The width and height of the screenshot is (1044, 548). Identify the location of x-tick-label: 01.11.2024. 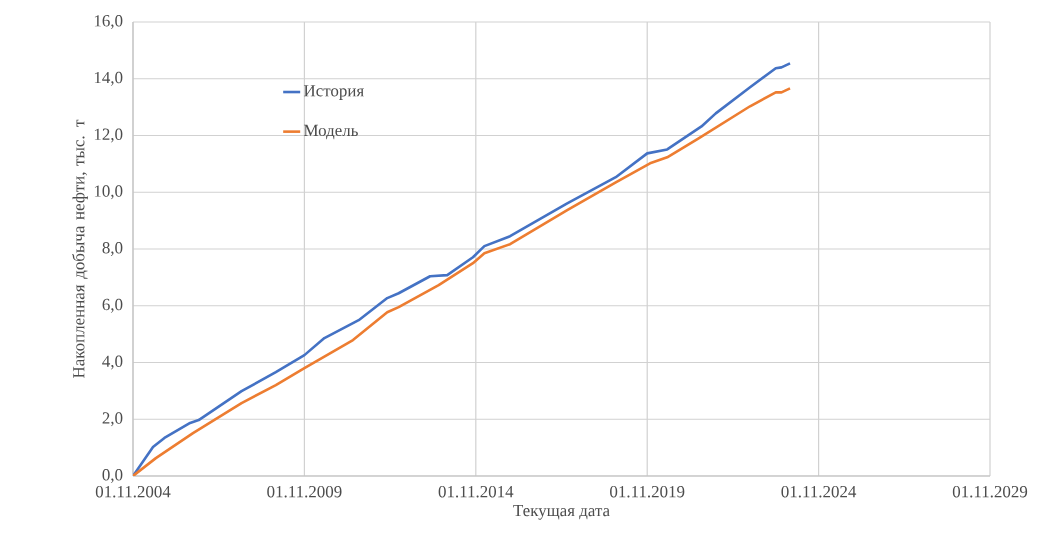
(819, 491).